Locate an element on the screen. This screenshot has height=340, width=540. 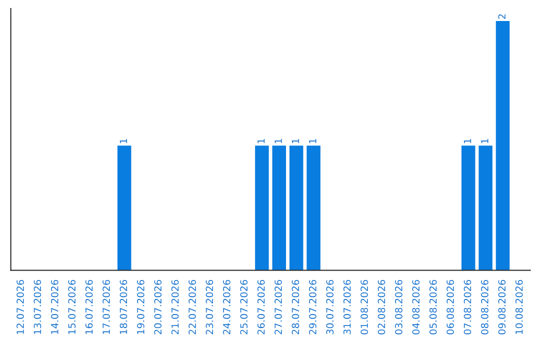
x-tick-label: 22.07.2026 is located at coordinates (192, 307).